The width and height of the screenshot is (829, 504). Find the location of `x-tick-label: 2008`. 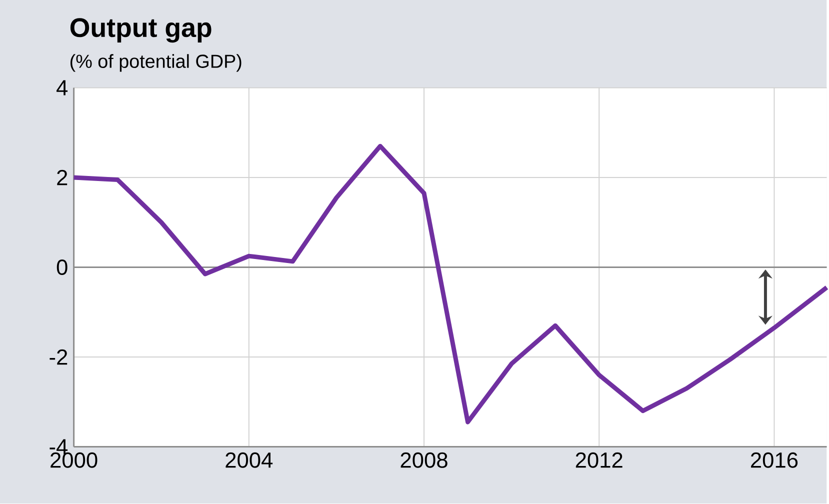

x-tick-label: 2008 is located at coordinates (424, 460).